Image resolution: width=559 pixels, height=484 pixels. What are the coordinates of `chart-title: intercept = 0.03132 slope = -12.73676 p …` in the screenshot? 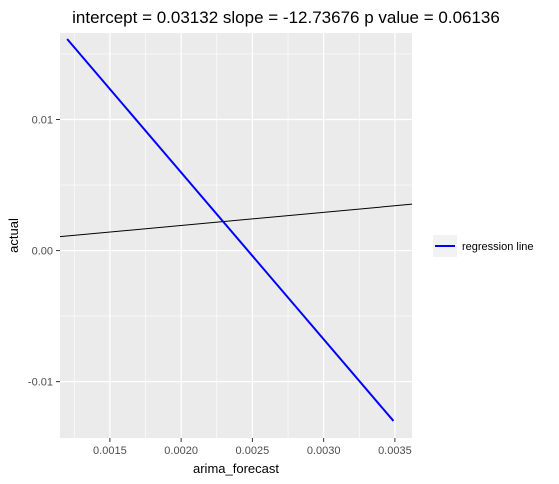 It's located at (286, 17).